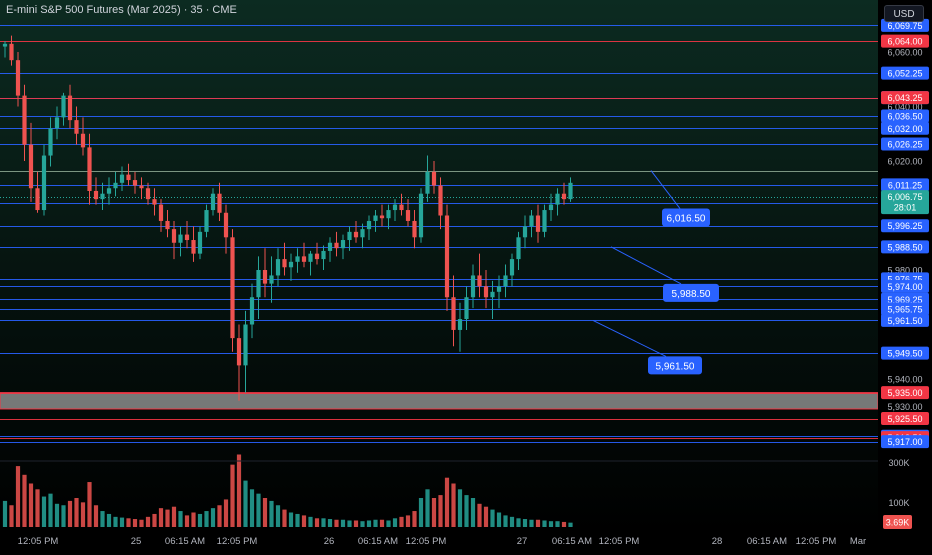  What do you see at coordinates (904, 107) in the screenshot?
I see `y-axis-tick-label: 6,040.00` at bounding box center [904, 107].